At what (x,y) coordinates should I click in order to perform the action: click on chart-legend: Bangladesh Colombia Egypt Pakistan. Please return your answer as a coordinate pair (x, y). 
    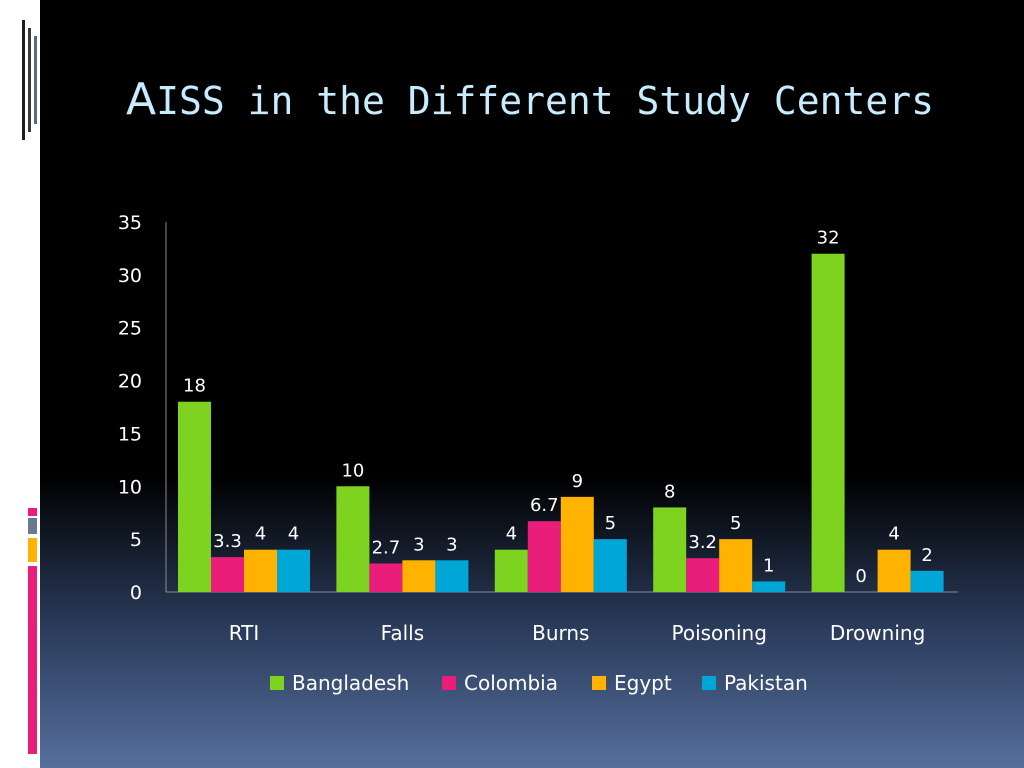
    Looking at the image, I should click on (539, 683).